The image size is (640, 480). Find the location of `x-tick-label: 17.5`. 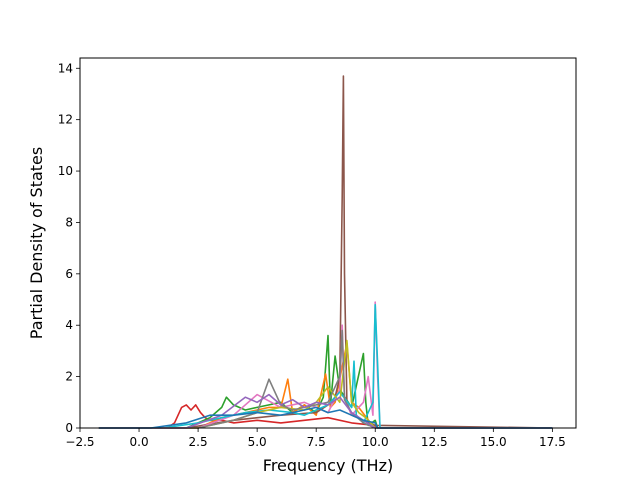

x-tick-label: 17.5 is located at coordinates (552, 442).